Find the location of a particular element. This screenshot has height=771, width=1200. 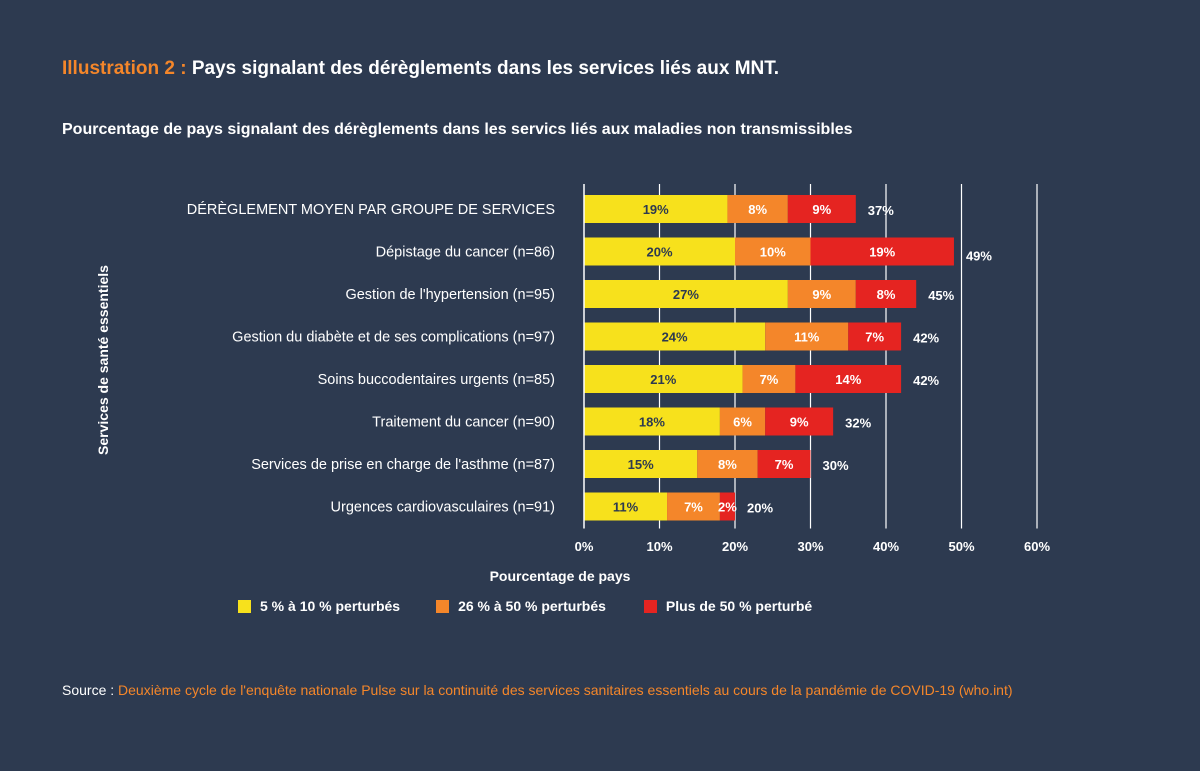

x-tick-label: 60% is located at coordinates (1037, 546).